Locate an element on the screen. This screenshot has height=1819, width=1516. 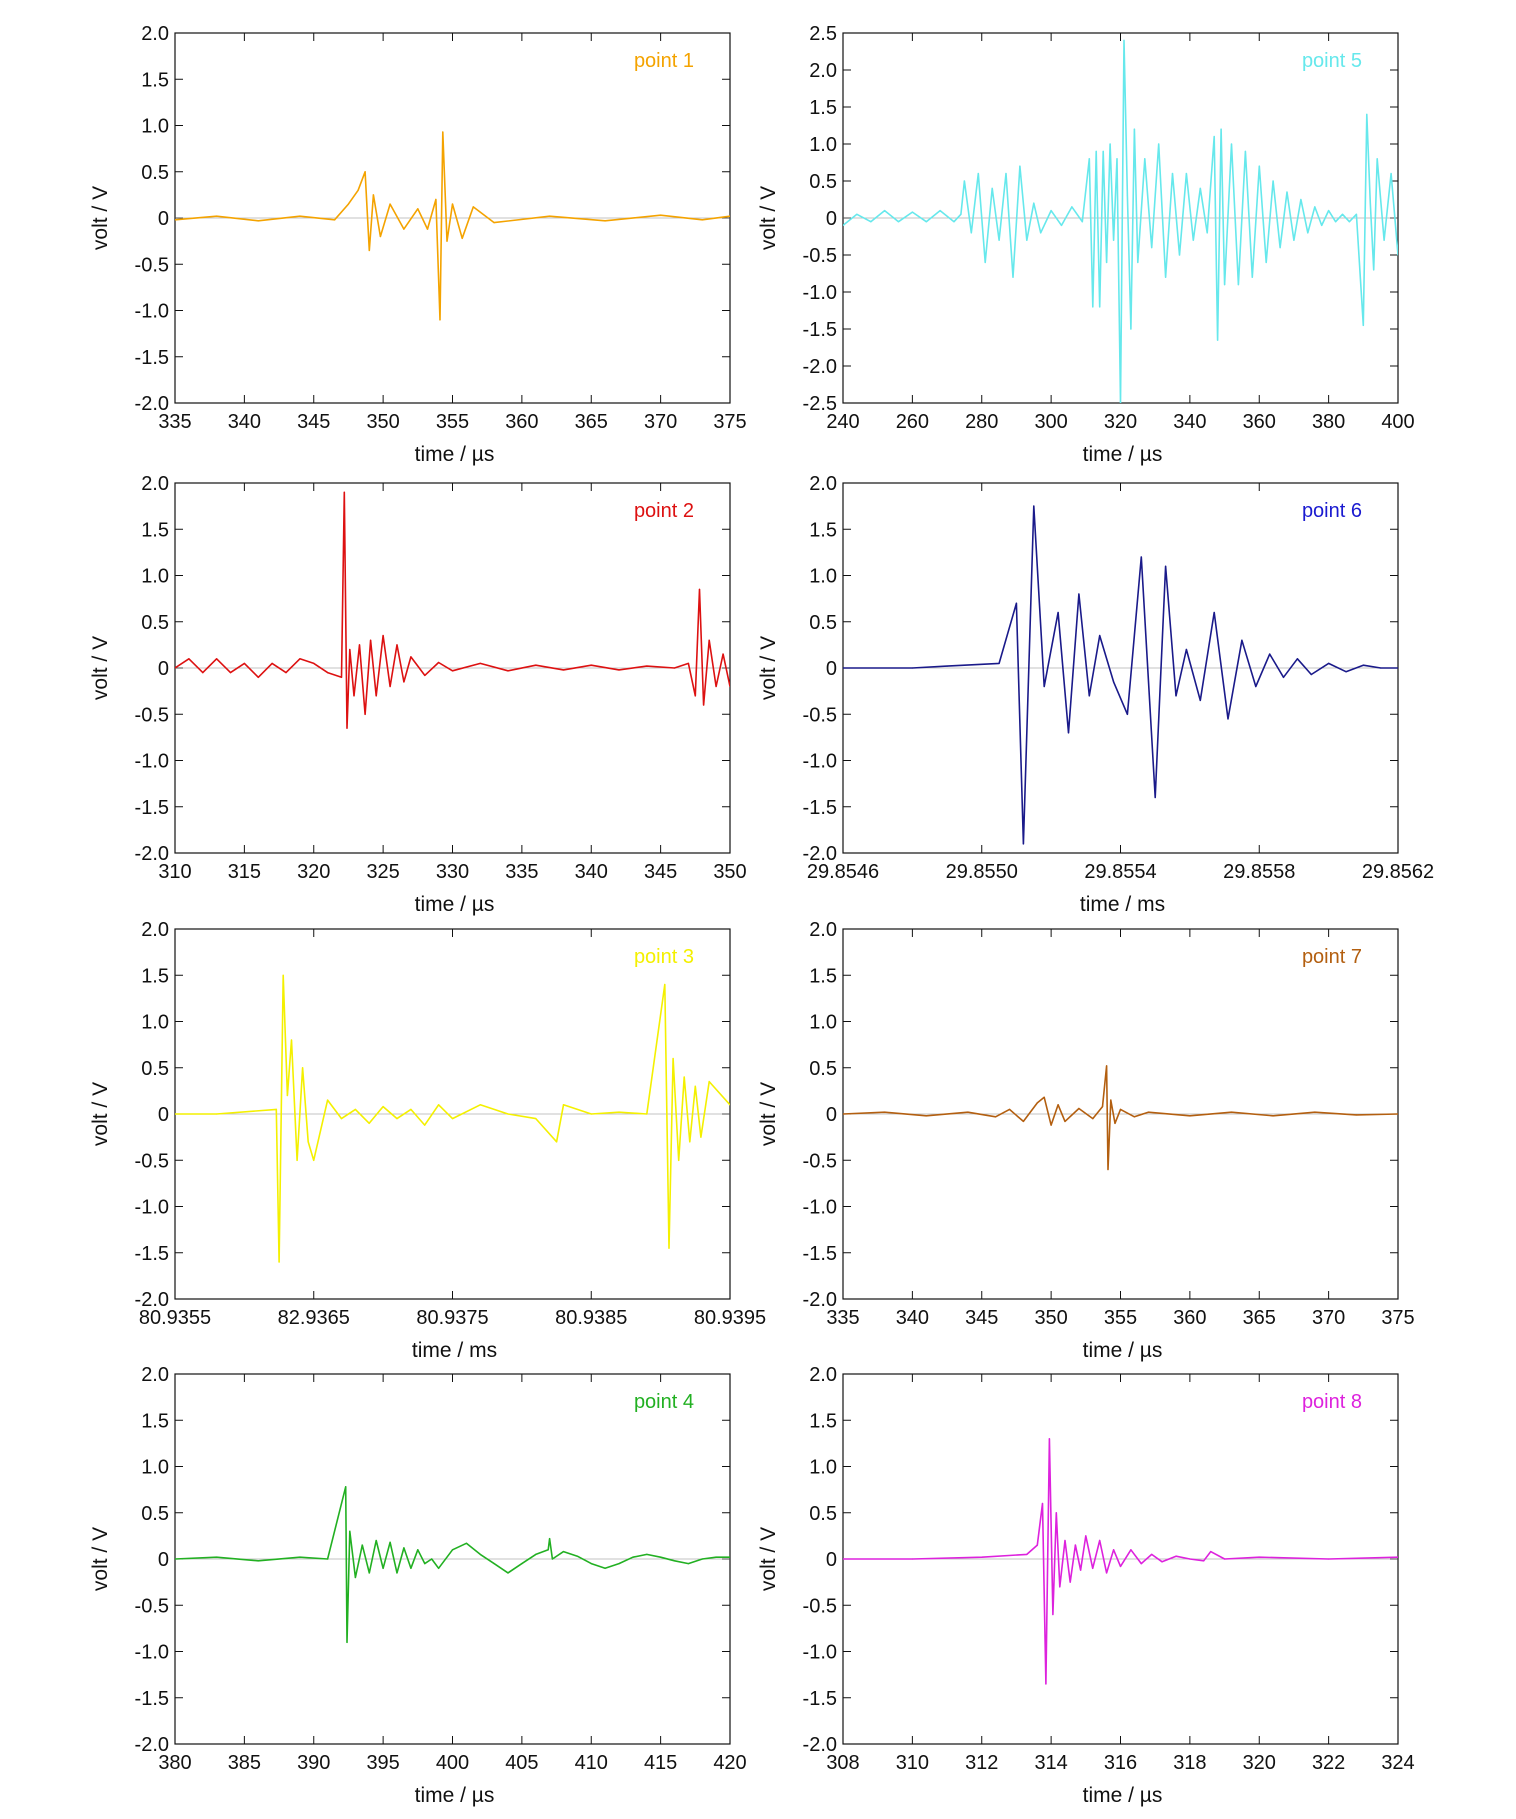
x-tick-label: 400 is located at coordinates (452, 1763).